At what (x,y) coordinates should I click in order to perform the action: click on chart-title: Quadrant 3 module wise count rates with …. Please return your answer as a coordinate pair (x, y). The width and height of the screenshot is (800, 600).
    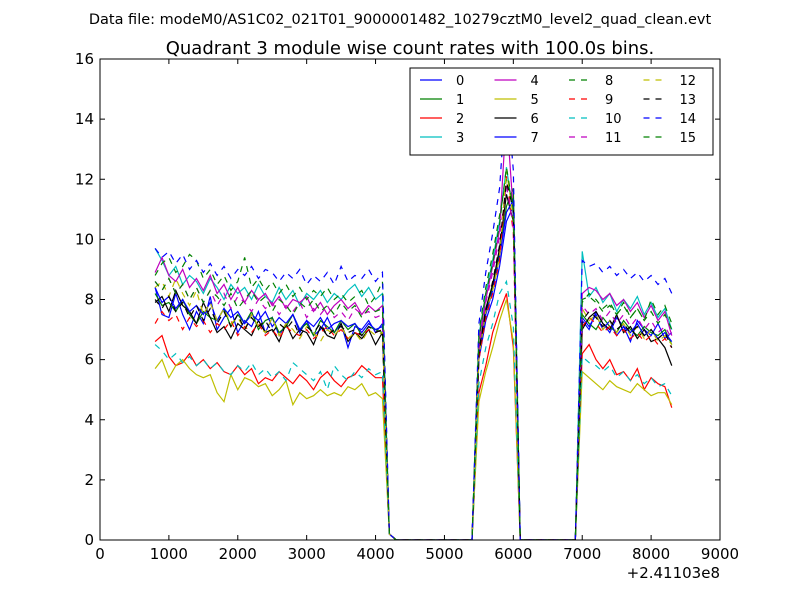
    Looking at the image, I should click on (410, 48).